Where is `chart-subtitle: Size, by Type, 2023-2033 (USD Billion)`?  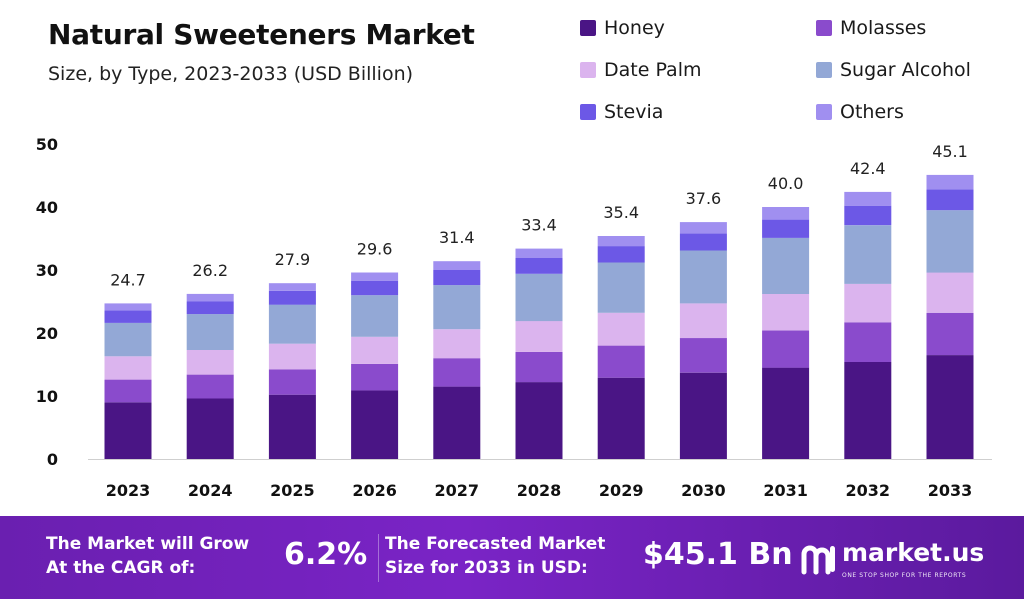 chart-subtitle: Size, by Type, 2023-2033 (USD Billion) is located at coordinates (231, 74).